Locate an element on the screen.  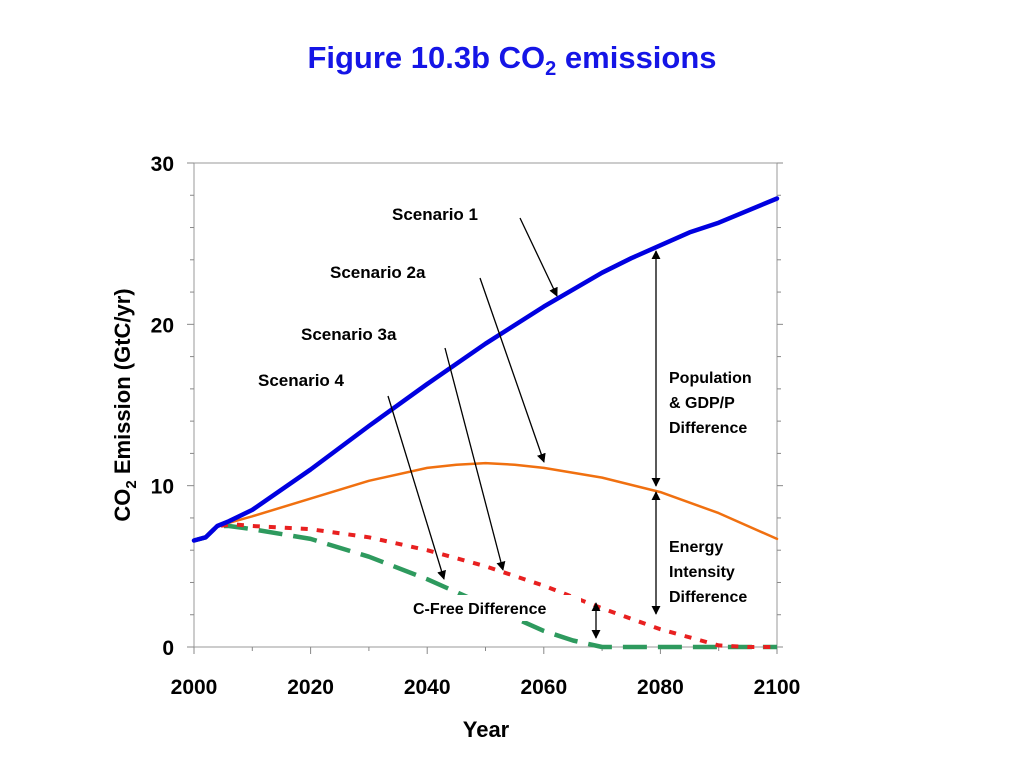
x-tick-label-2020: 2020 is located at coordinates (310, 687).